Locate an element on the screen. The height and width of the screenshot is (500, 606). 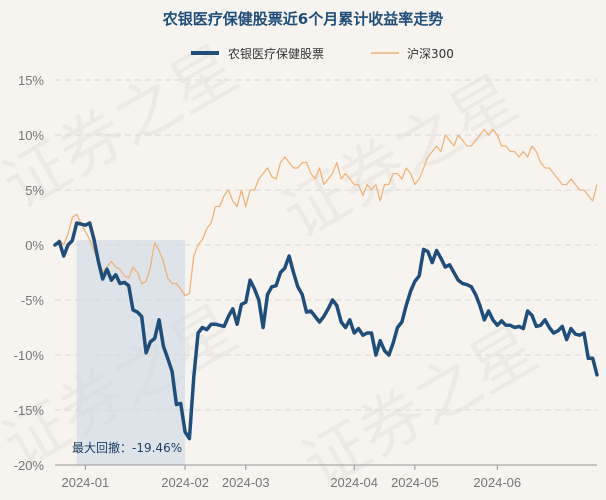
x-tick-label: 2024-06 is located at coordinates (497, 482).